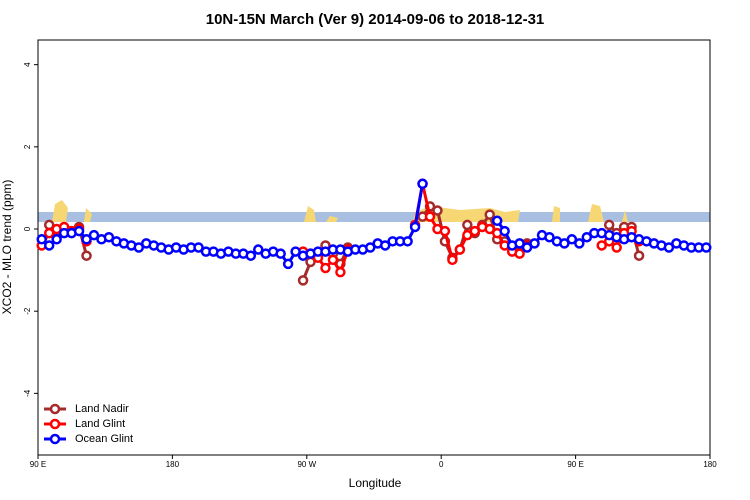 This screenshot has width=750, height=500. Describe the element at coordinates (27, 146) in the screenshot. I see `y-tick-label: 2` at that location.